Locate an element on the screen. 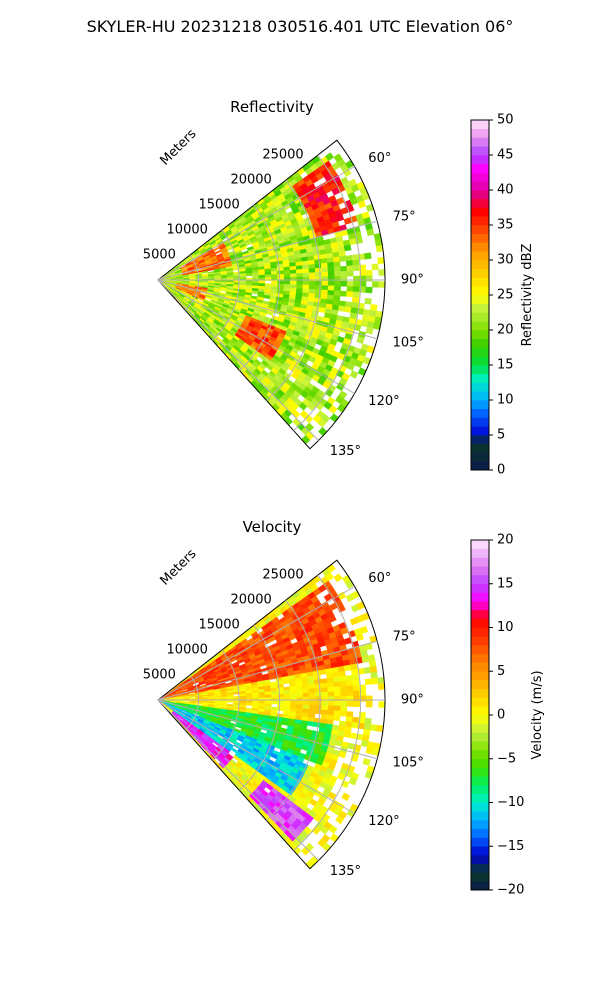  colorbar-tick-label: 40 is located at coordinates (505, 190).